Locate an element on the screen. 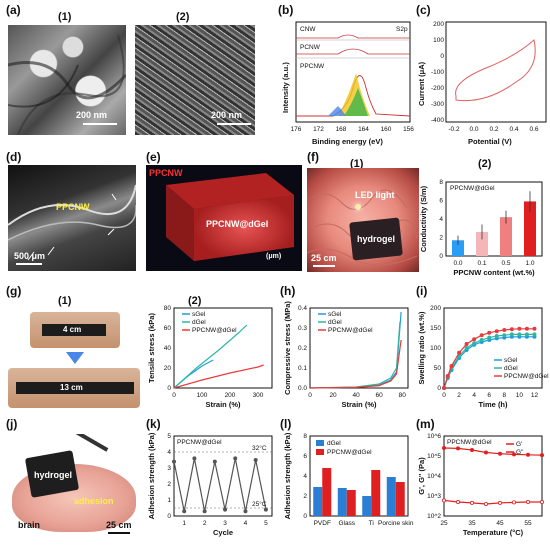 The height and width of the screenshot is (545, 550). y-tick-label: 8 is located at coordinates (305, 436).